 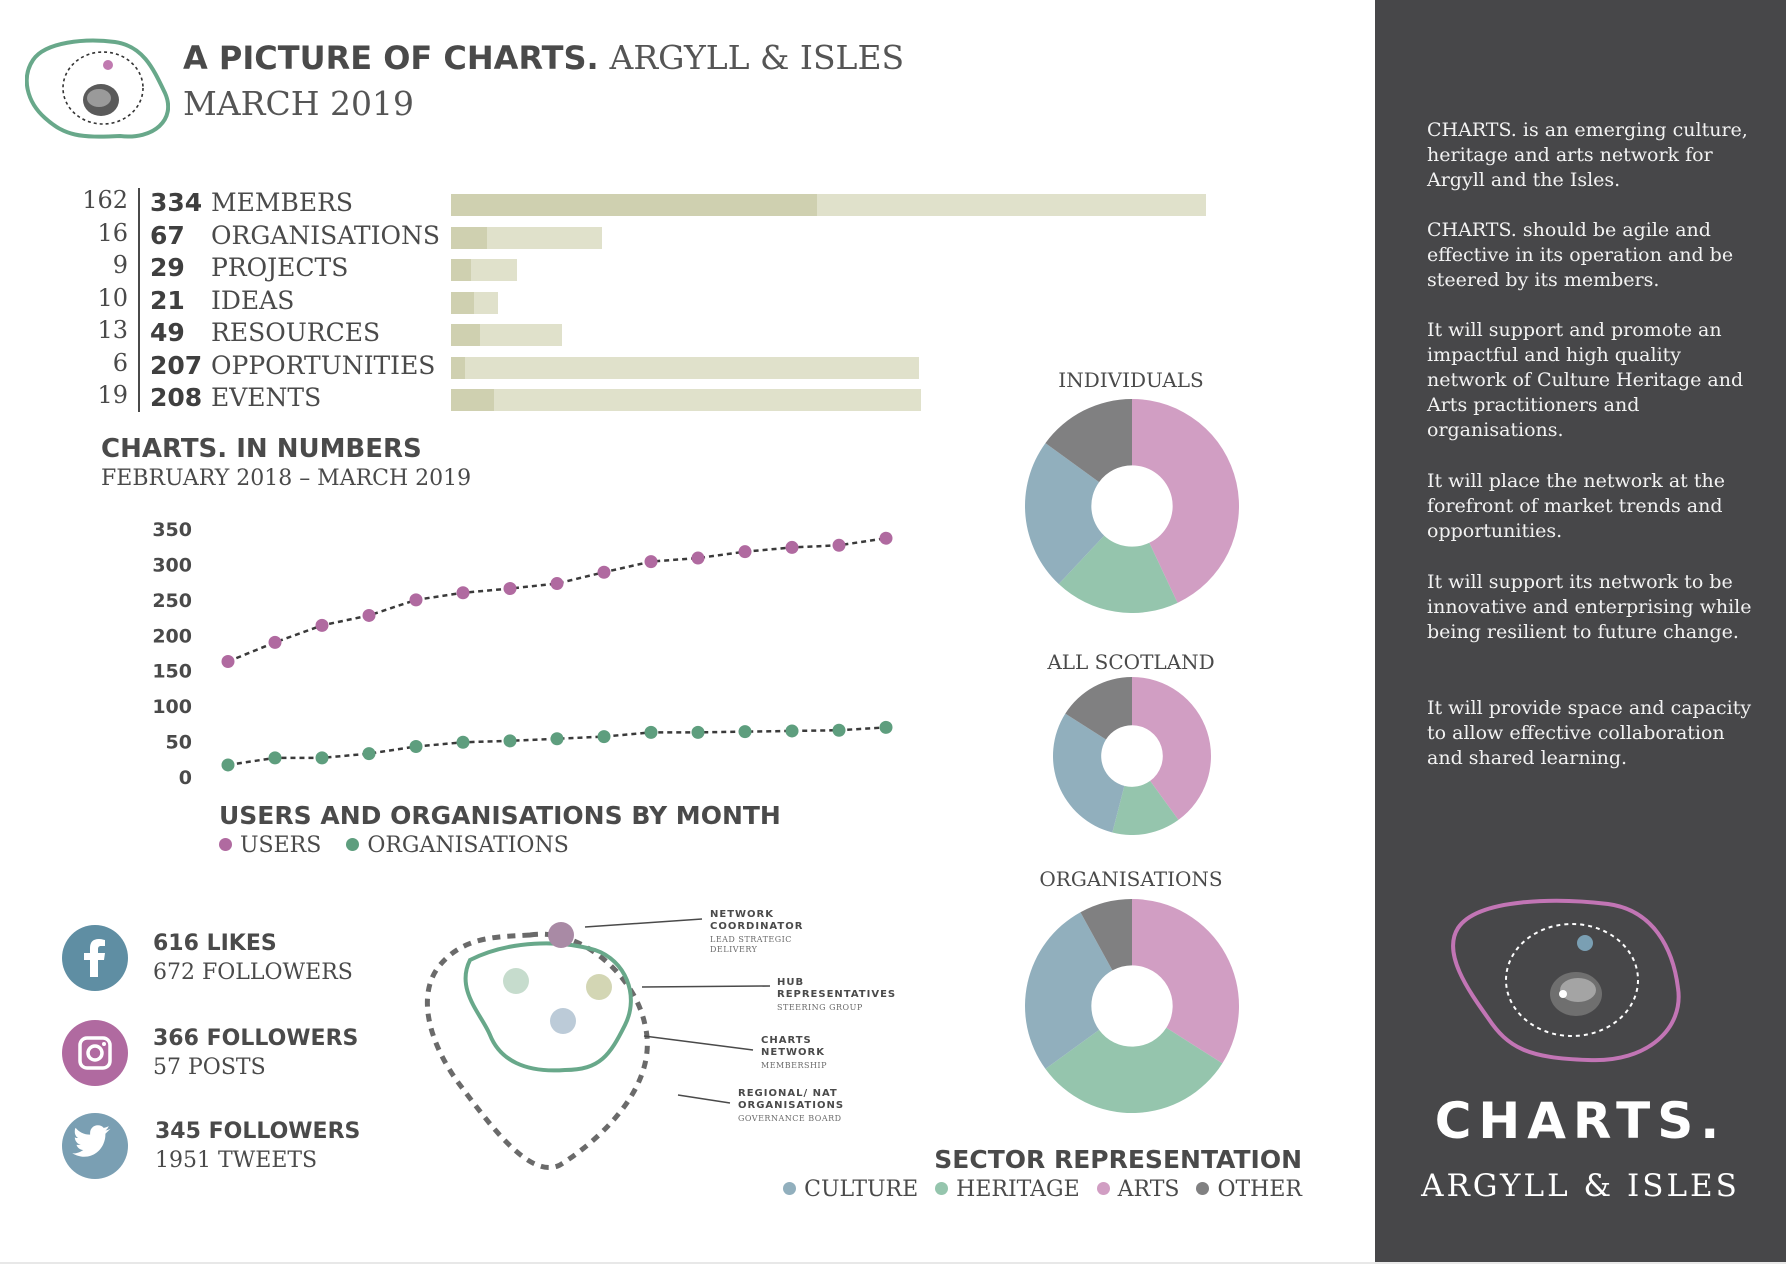 I want to click on line-chart-title: USERS AND ORGANISATIONS BY MONTH, so click(x=500, y=815).